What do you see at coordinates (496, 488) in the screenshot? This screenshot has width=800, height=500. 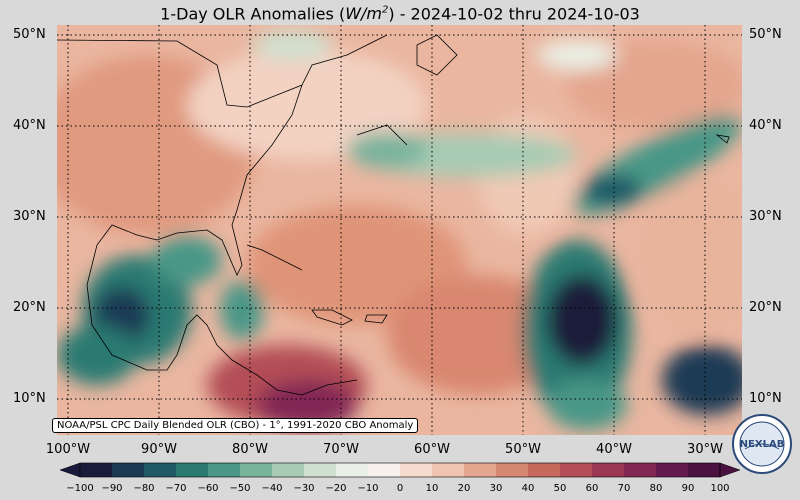 I see `colorbar-tick-label: 30` at bounding box center [496, 488].